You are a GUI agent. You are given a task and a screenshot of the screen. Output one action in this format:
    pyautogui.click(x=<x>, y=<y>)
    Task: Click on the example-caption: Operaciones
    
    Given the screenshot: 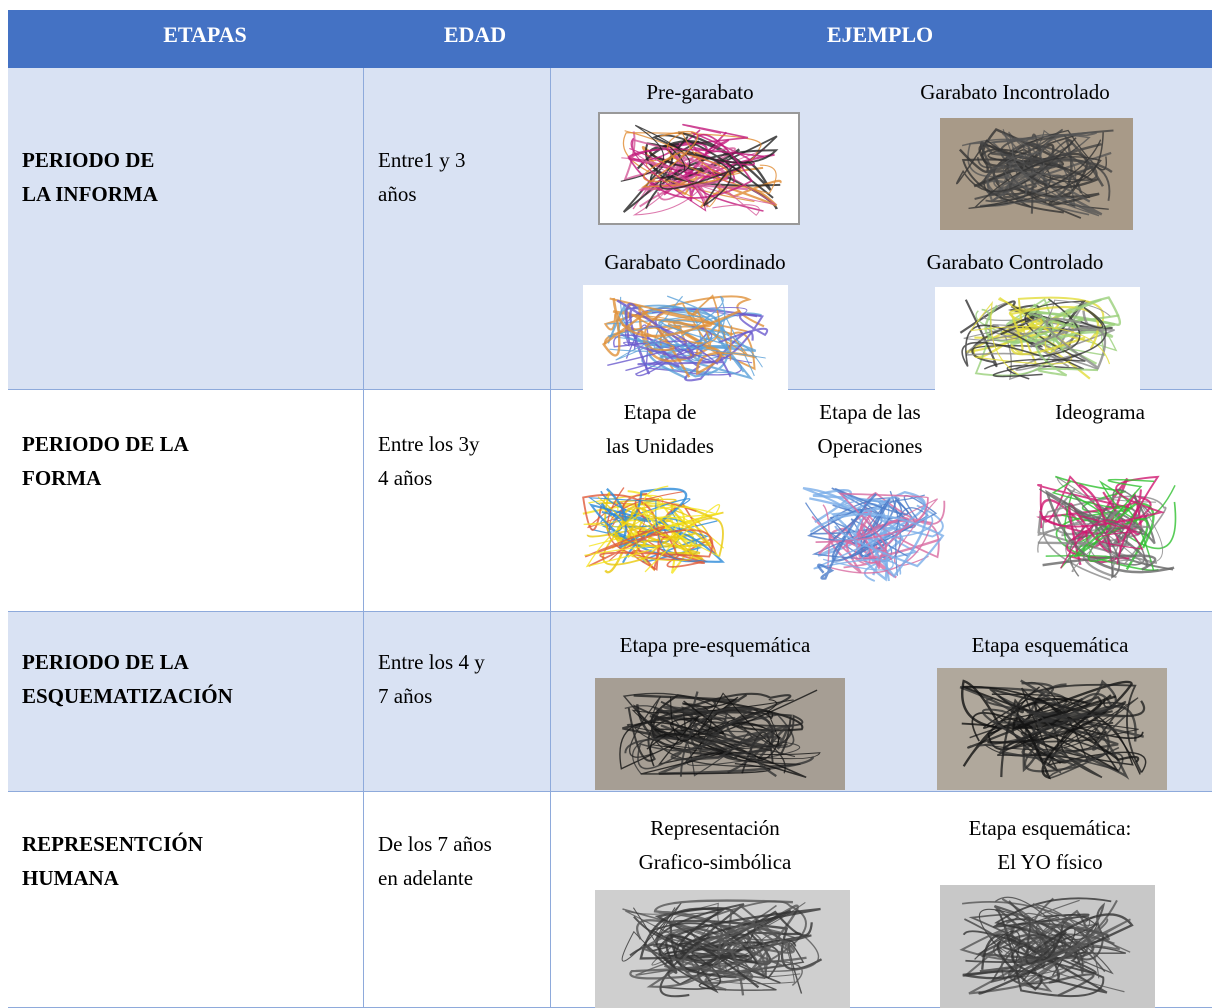 What is the action you would take?
    pyautogui.click(x=870, y=446)
    